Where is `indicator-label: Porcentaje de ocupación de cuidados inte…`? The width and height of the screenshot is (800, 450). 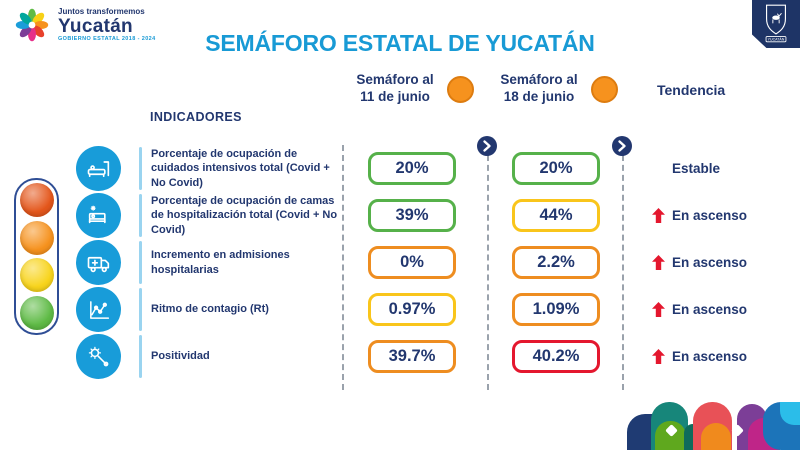
indicator-label: Porcentaje de ocupación de cuidados inte… is located at coordinates (240, 168).